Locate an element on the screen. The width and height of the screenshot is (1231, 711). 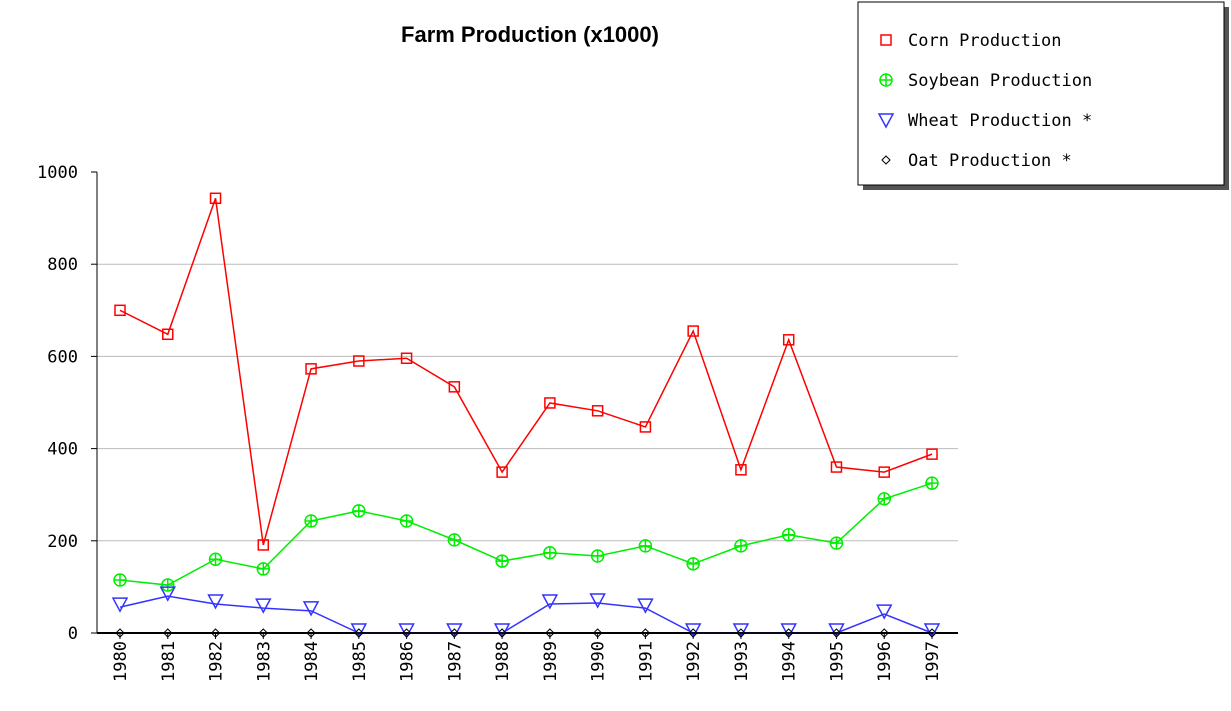
x-tick-label: 1982 is located at coordinates (217, 661).